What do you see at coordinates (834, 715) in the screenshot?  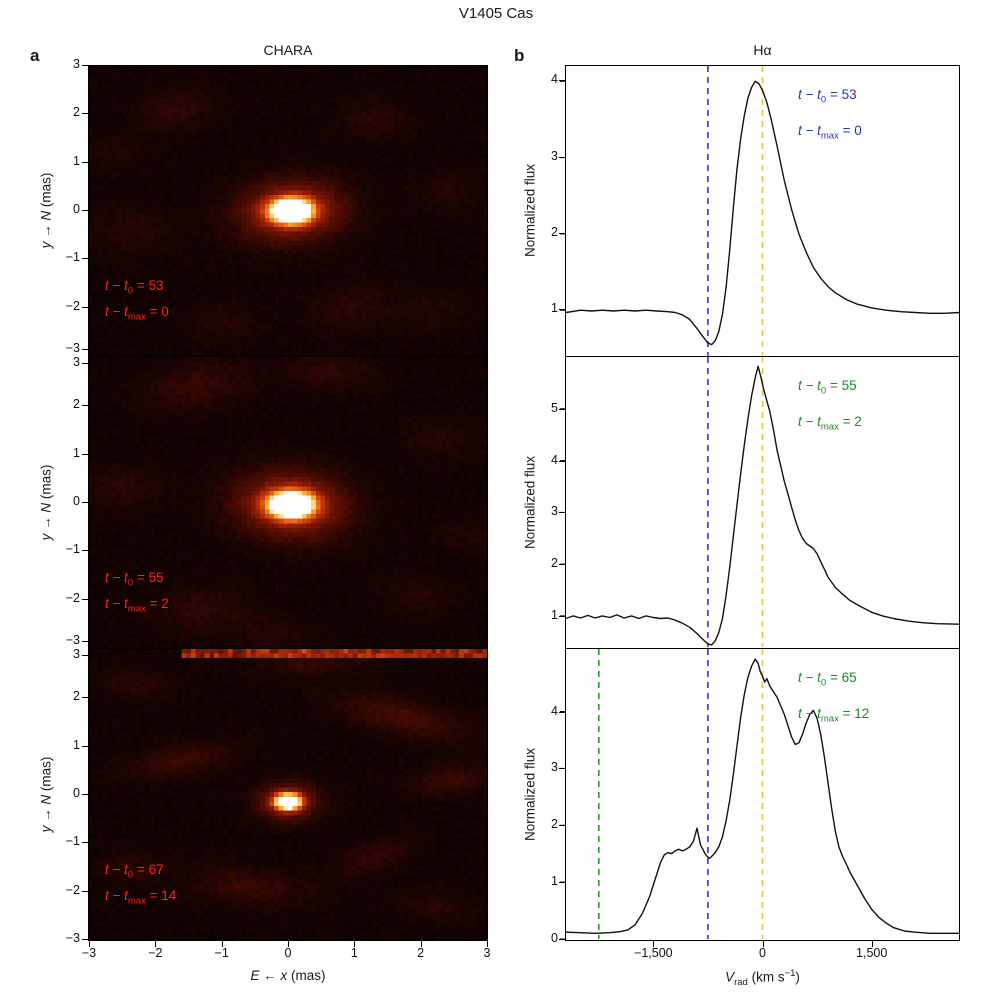 I see `annotation-tmax: t − tmax = 12` at bounding box center [834, 715].